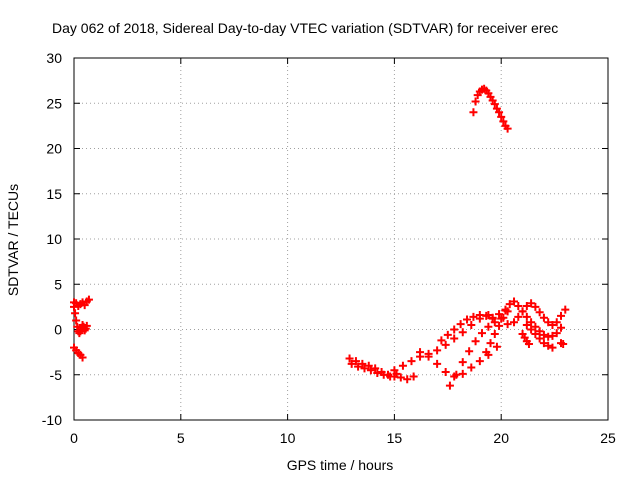 Image resolution: width=640 pixels, height=480 pixels. Describe the element at coordinates (501, 438) in the screenshot. I see `x-tick-label: 20` at that location.